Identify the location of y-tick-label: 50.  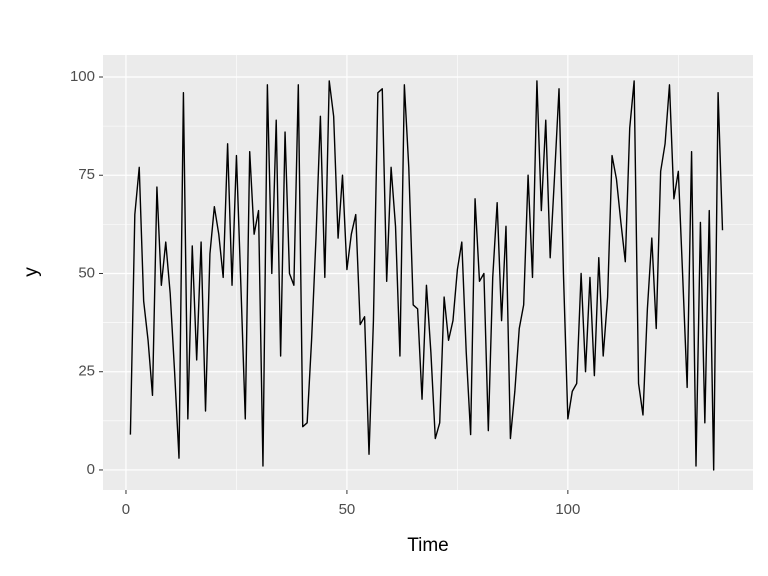
(86, 272).